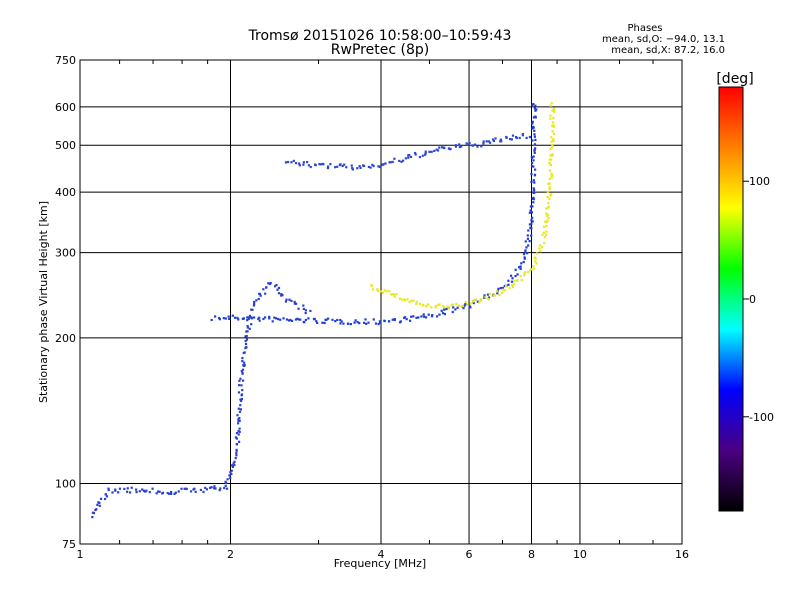  Describe the element at coordinates (759, 181) in the screenshot. I see `colorbar-tick-label: 100` at that location.